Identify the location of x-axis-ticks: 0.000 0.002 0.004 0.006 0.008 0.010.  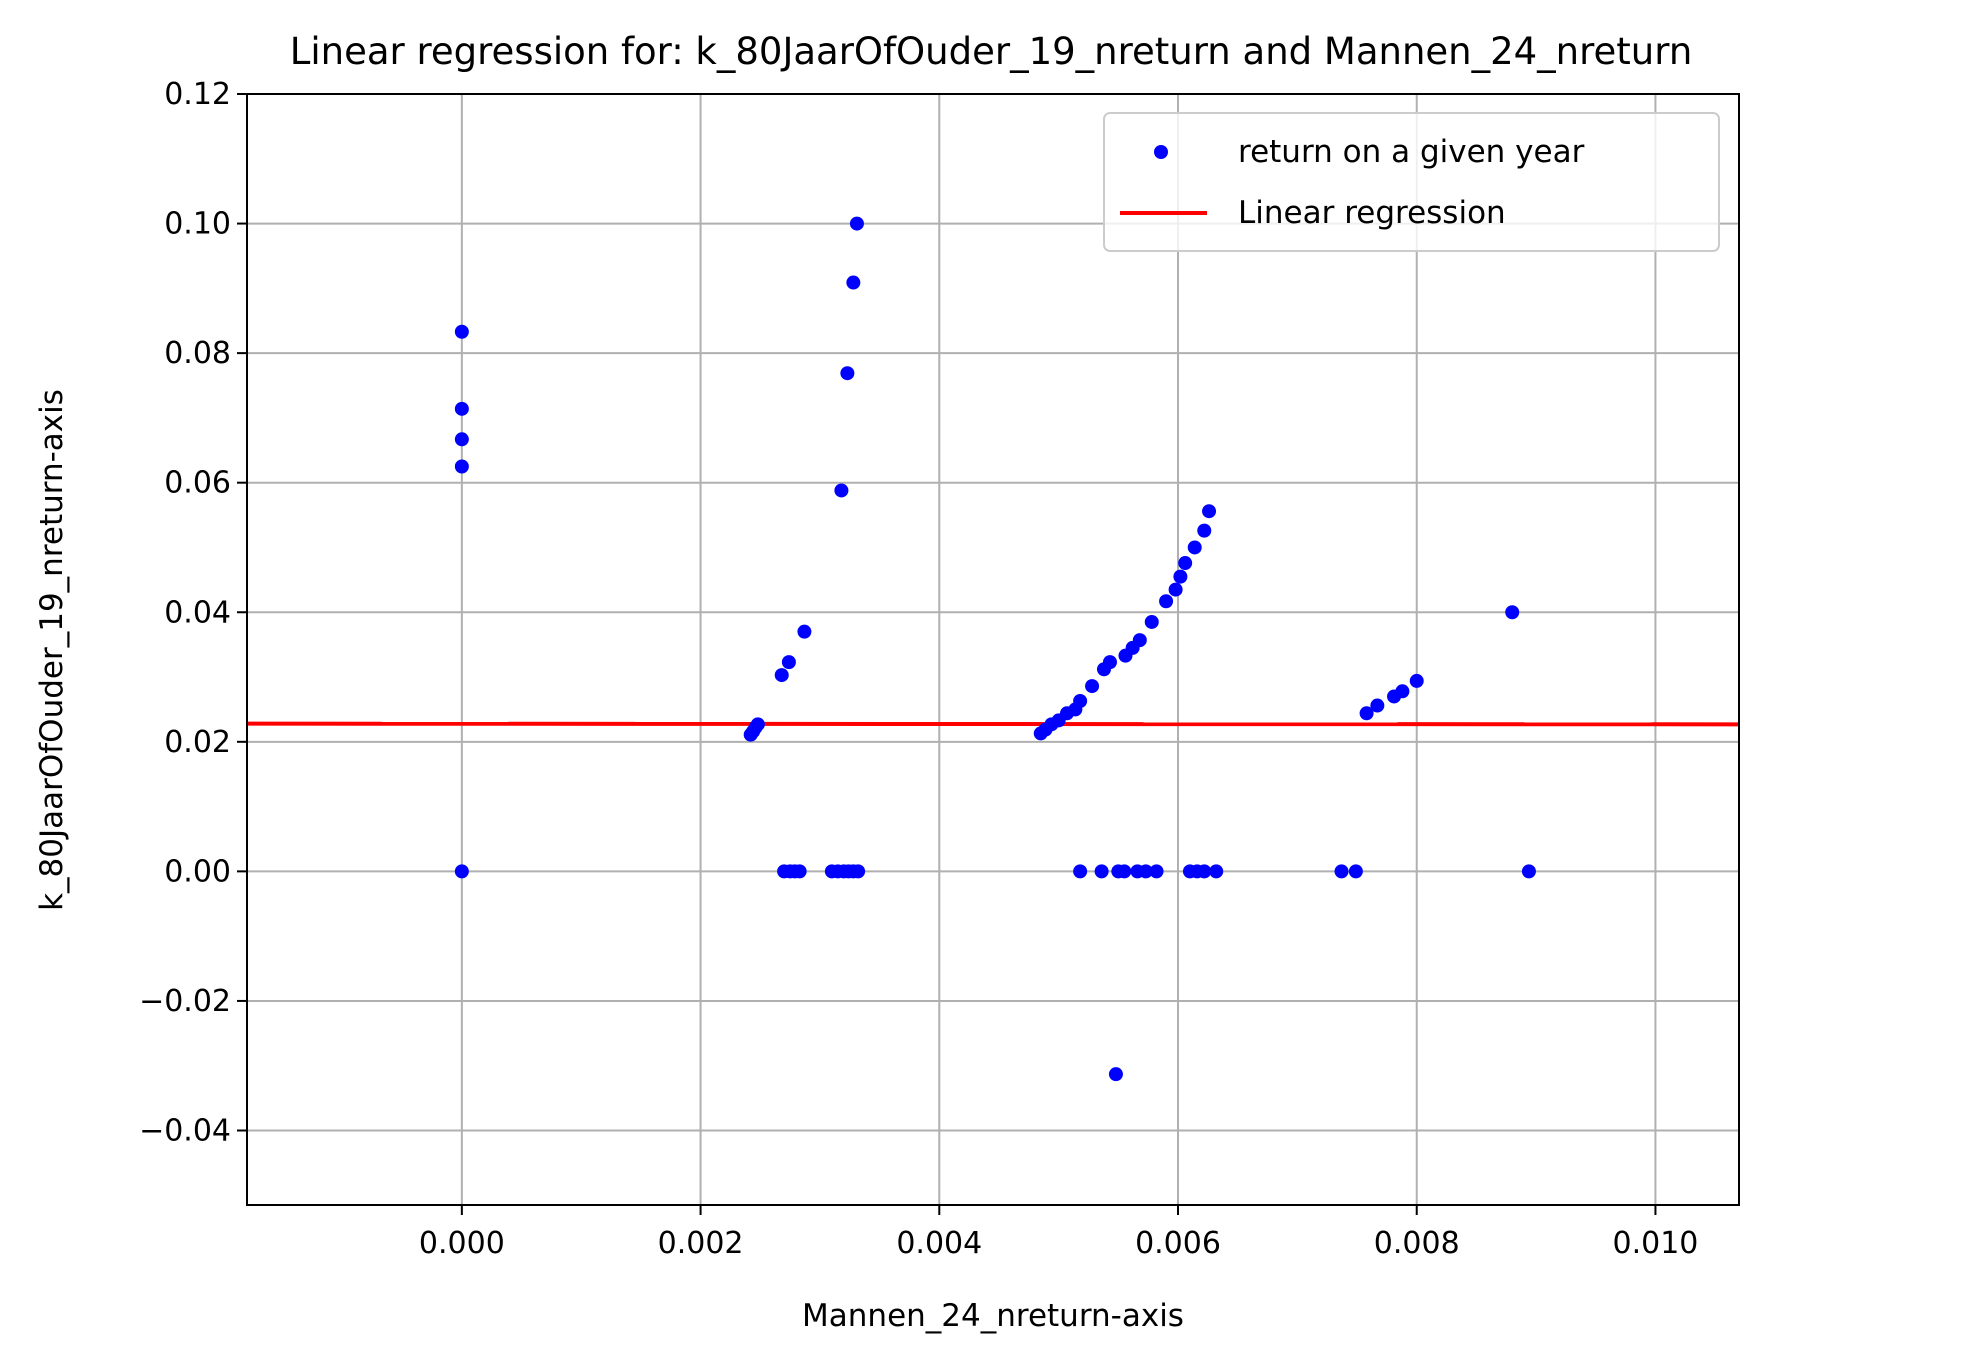
(1058, 1233).